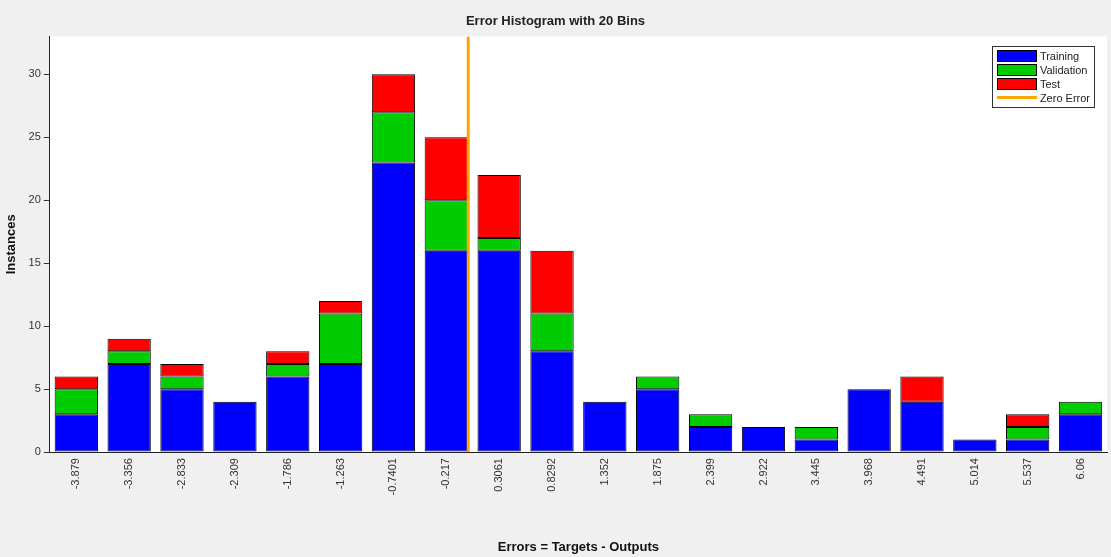 This screenshot has height=557, width=1111. Describe the element at coordinates (34, 325) in the screenshot. I see `y-tick-label: 10` at that location.